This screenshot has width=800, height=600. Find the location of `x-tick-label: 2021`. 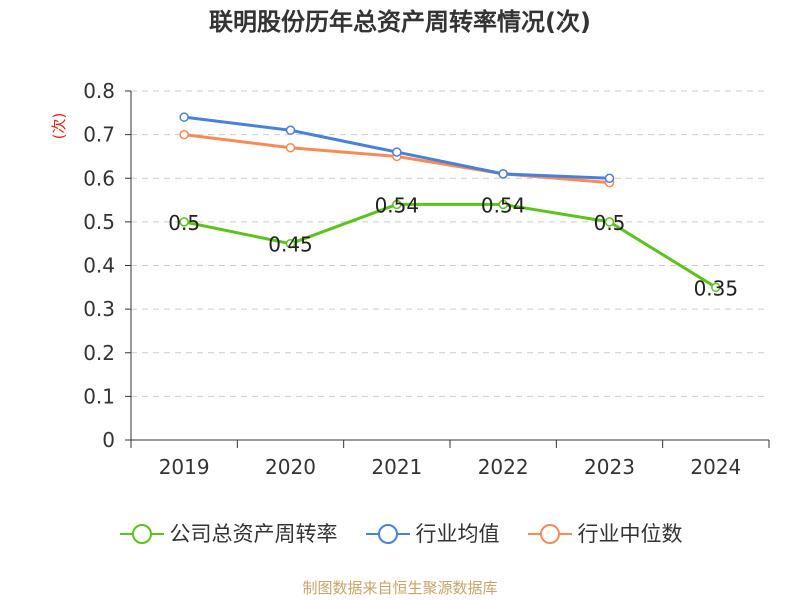

x-tick-label: 2021 is located at coordinates (396, 467).